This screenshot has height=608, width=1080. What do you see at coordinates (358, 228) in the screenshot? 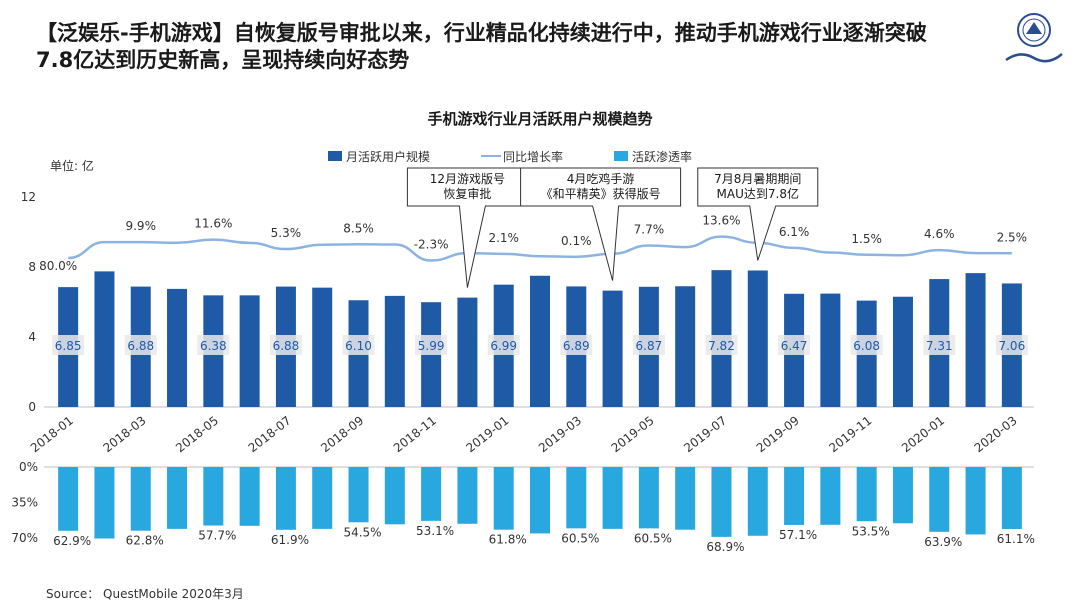
I see `growth-data-label: 8.5%` at bounding box center [358, 228].